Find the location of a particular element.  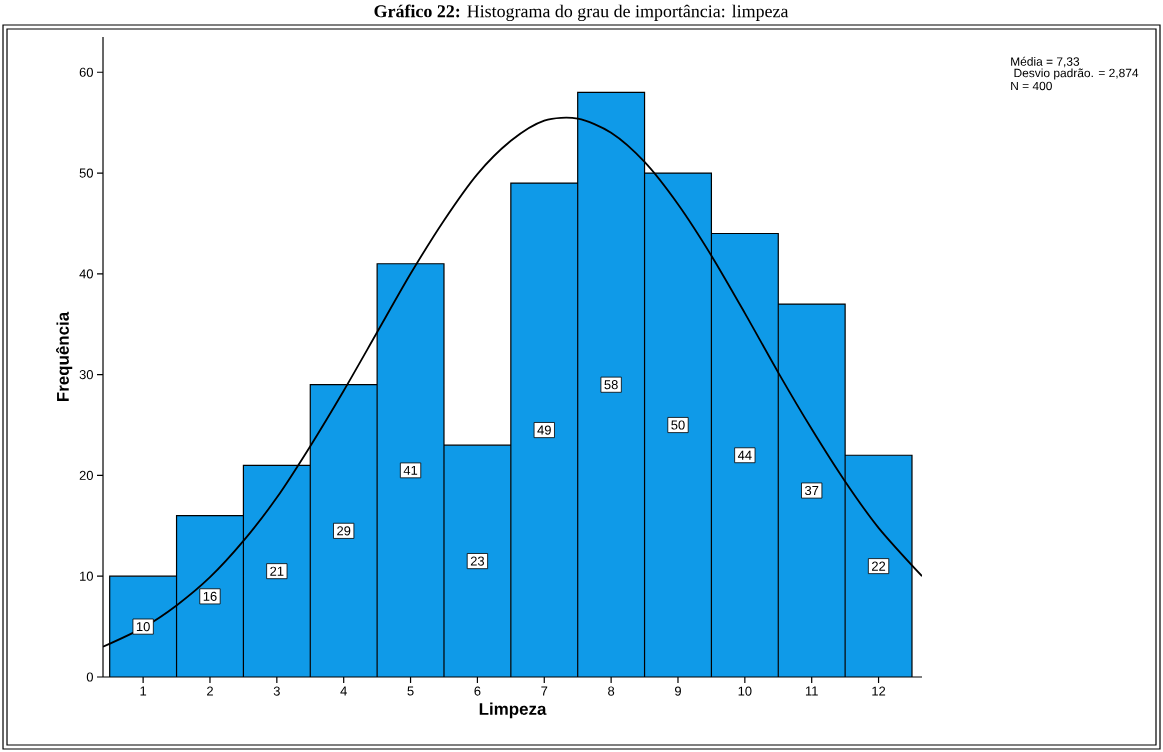

x-tick-label: 12 is located at coordinates (879, 691).